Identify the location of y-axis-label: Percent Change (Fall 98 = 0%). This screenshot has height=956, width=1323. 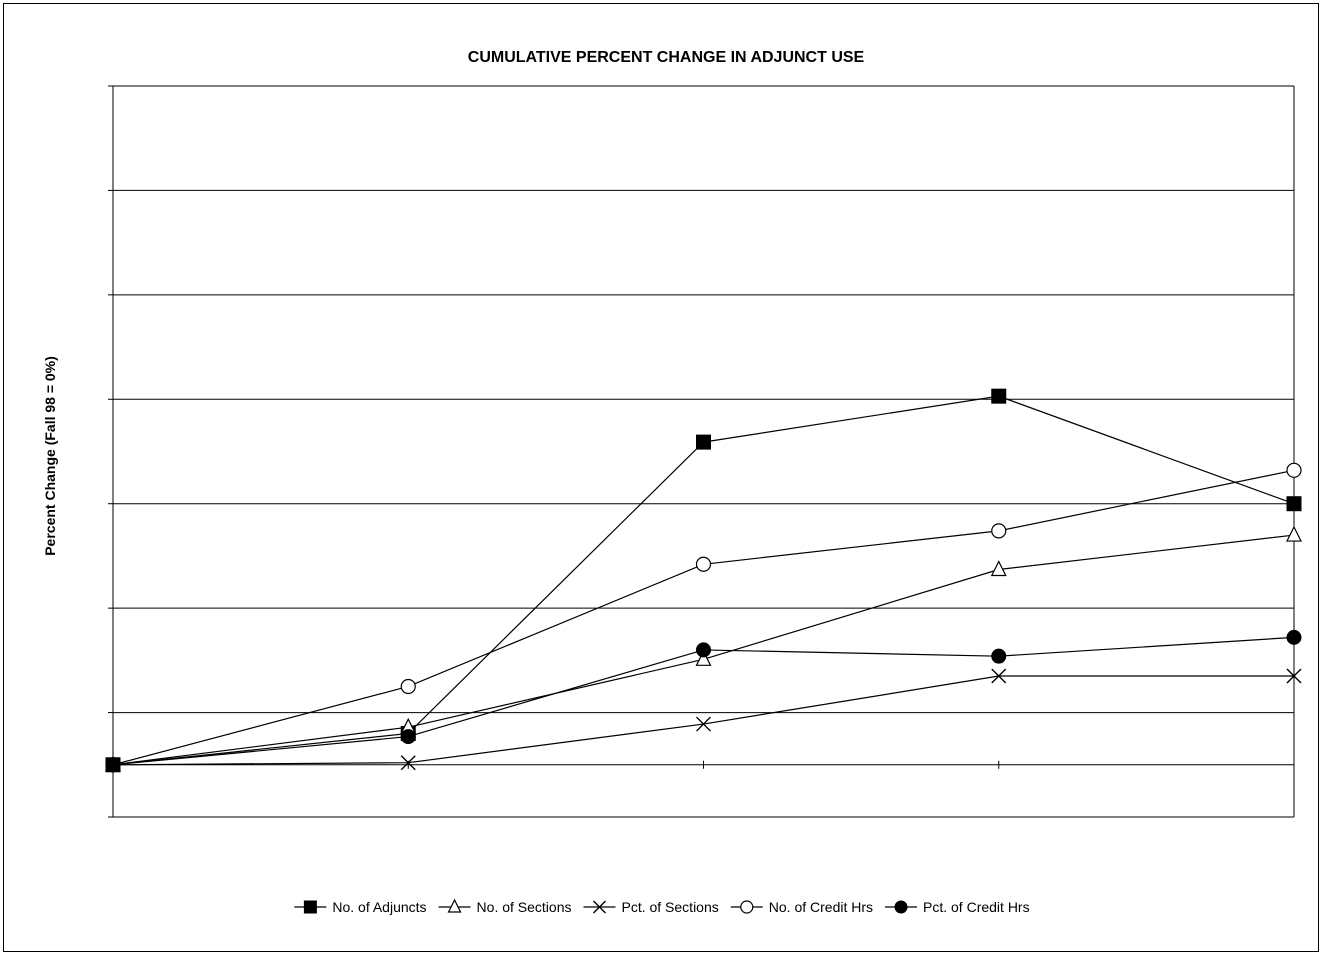
(50, 456).